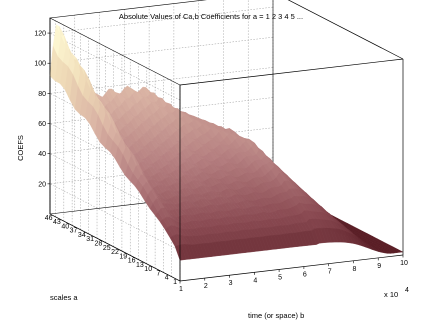  I want to click on y-tick-label: 13, so click(140, 265).